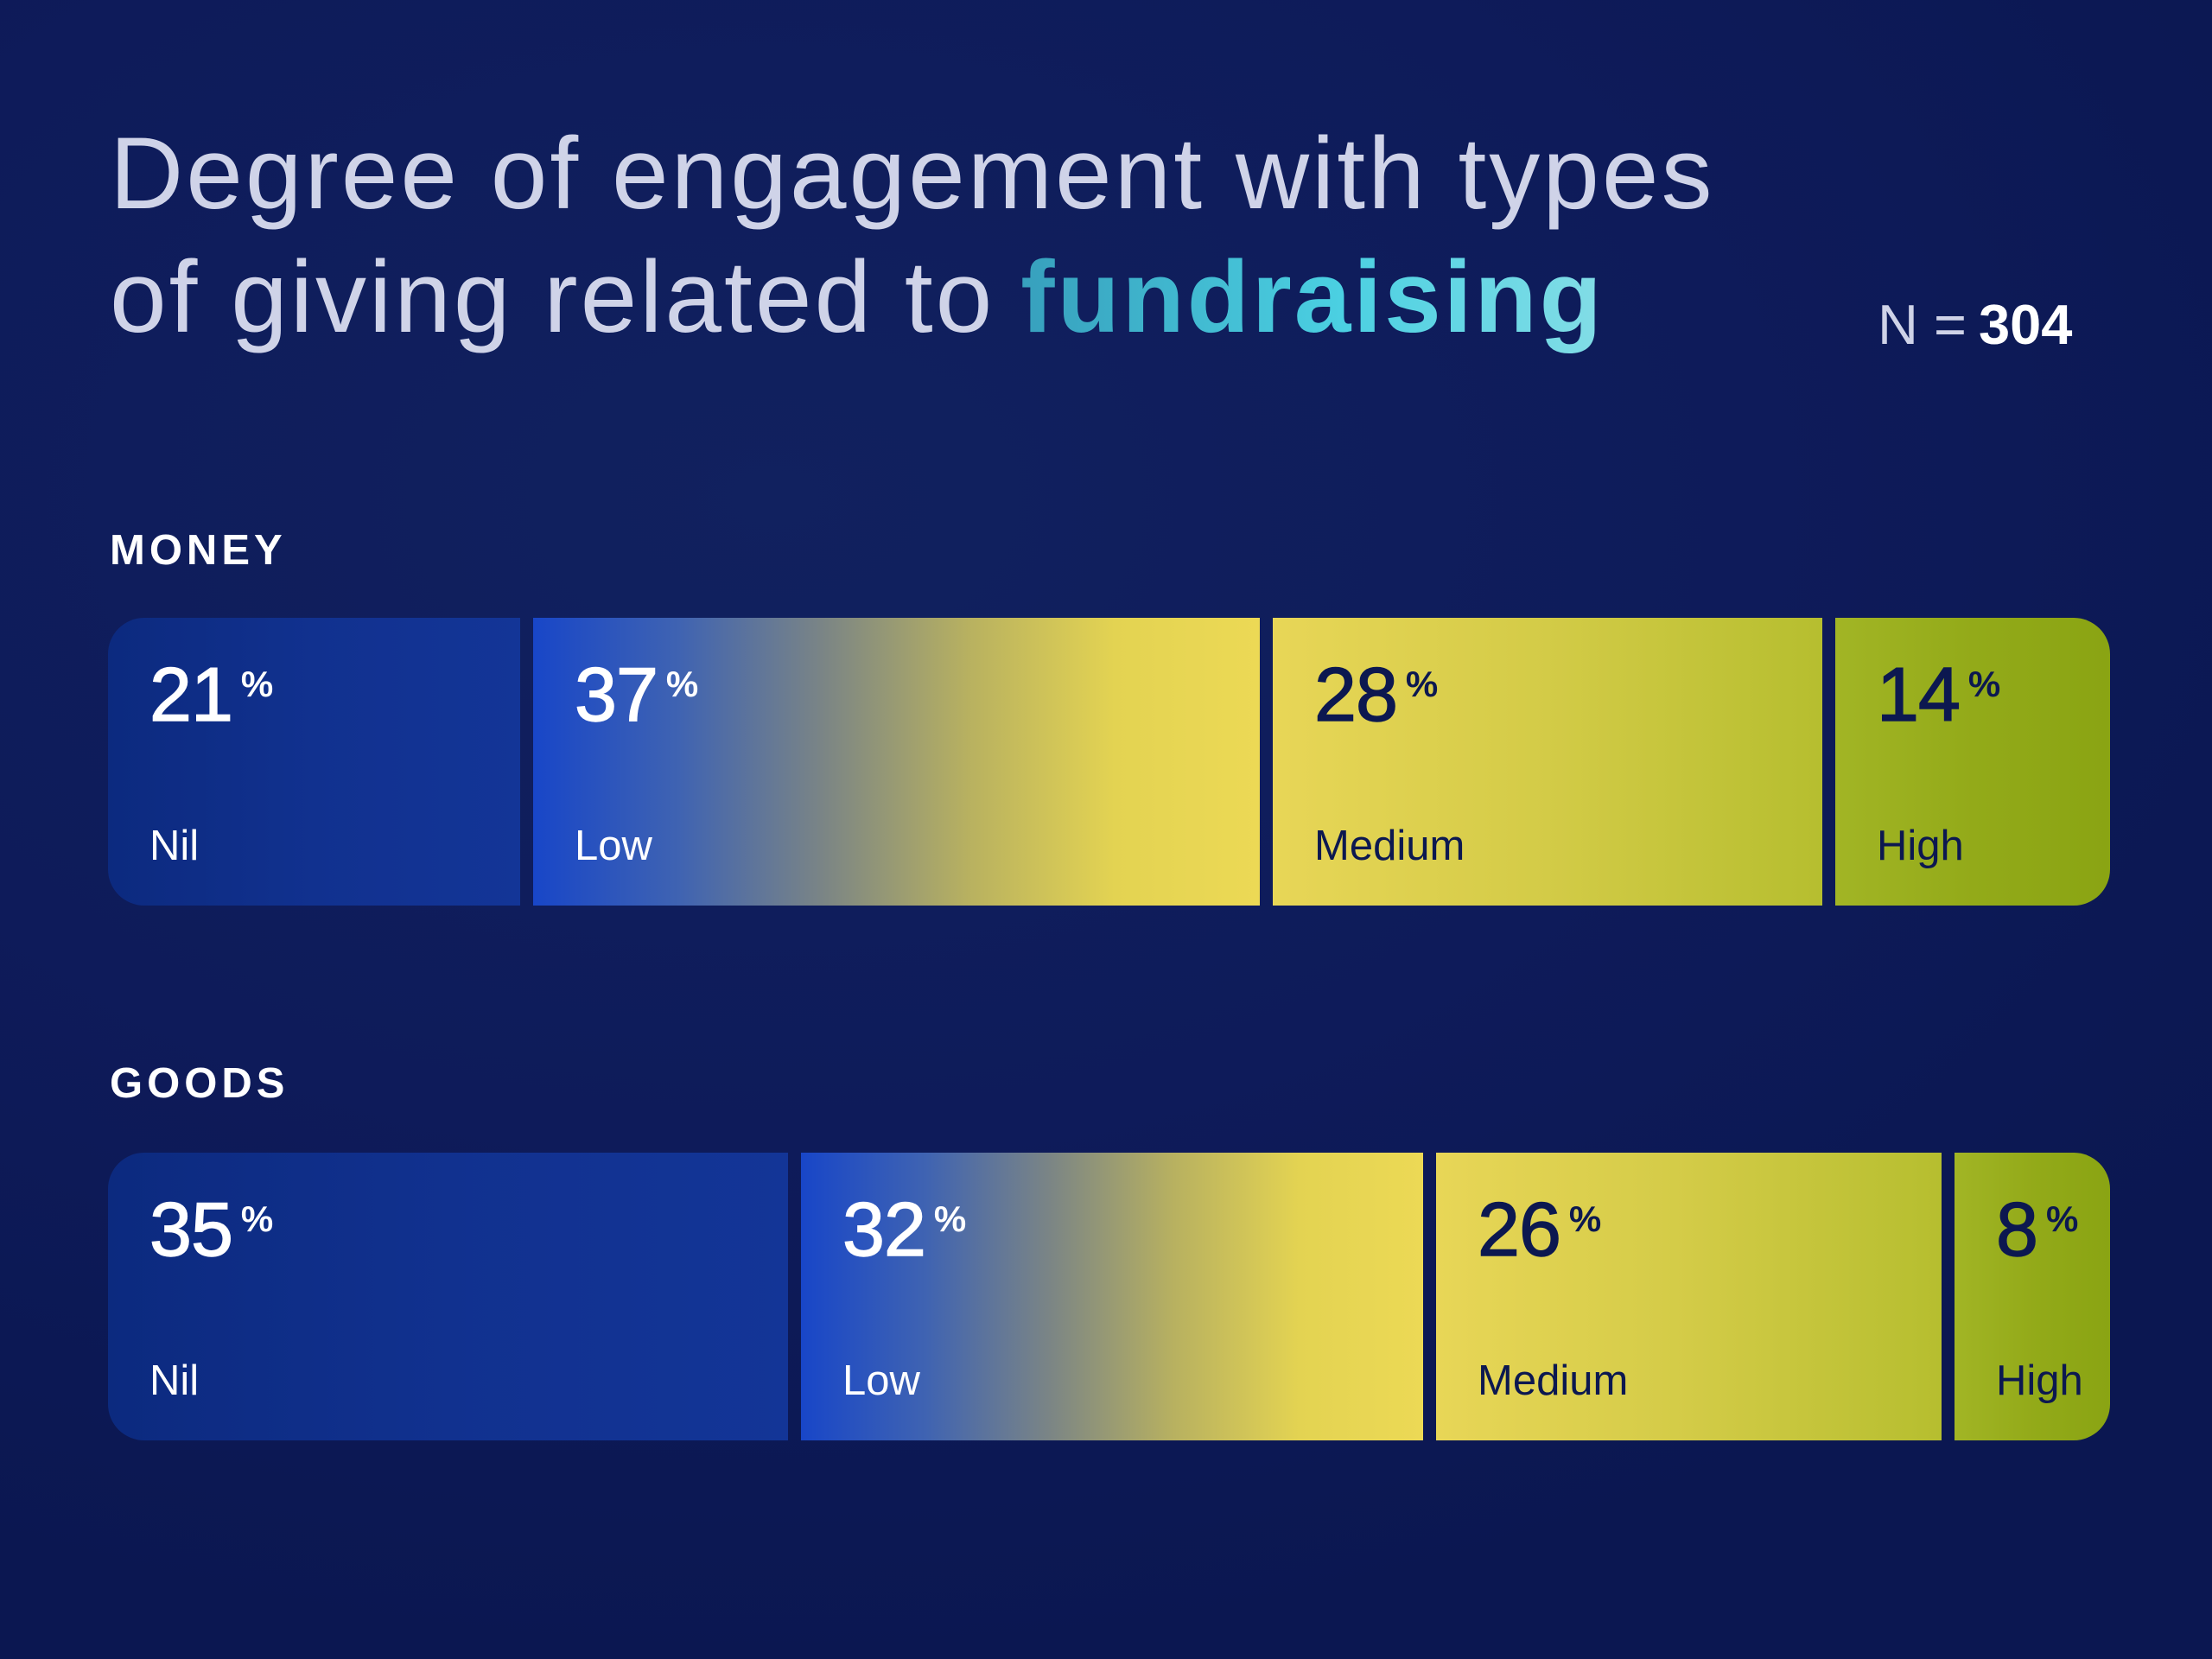 The image size is (2212, 1659). What do you see at coordinates (1972, 762) in the screenshot?
I see `bar-segment-high: 14% High` at bounding box center [1972, 762].